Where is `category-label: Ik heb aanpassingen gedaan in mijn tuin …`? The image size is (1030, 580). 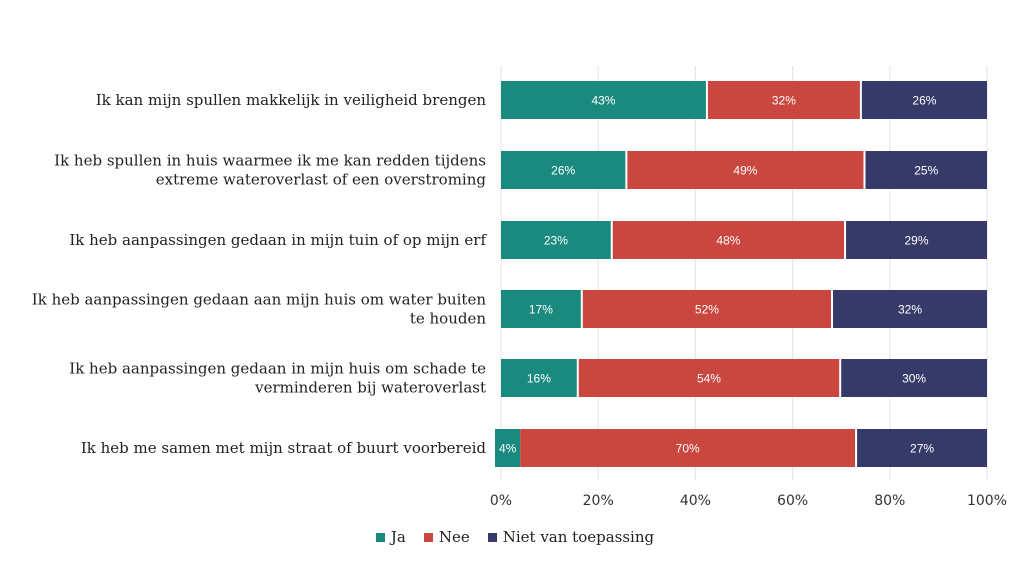 category-label: Ik heb aanpassingen gedaan in mijn tuin … is located at coordinates (278, 240).